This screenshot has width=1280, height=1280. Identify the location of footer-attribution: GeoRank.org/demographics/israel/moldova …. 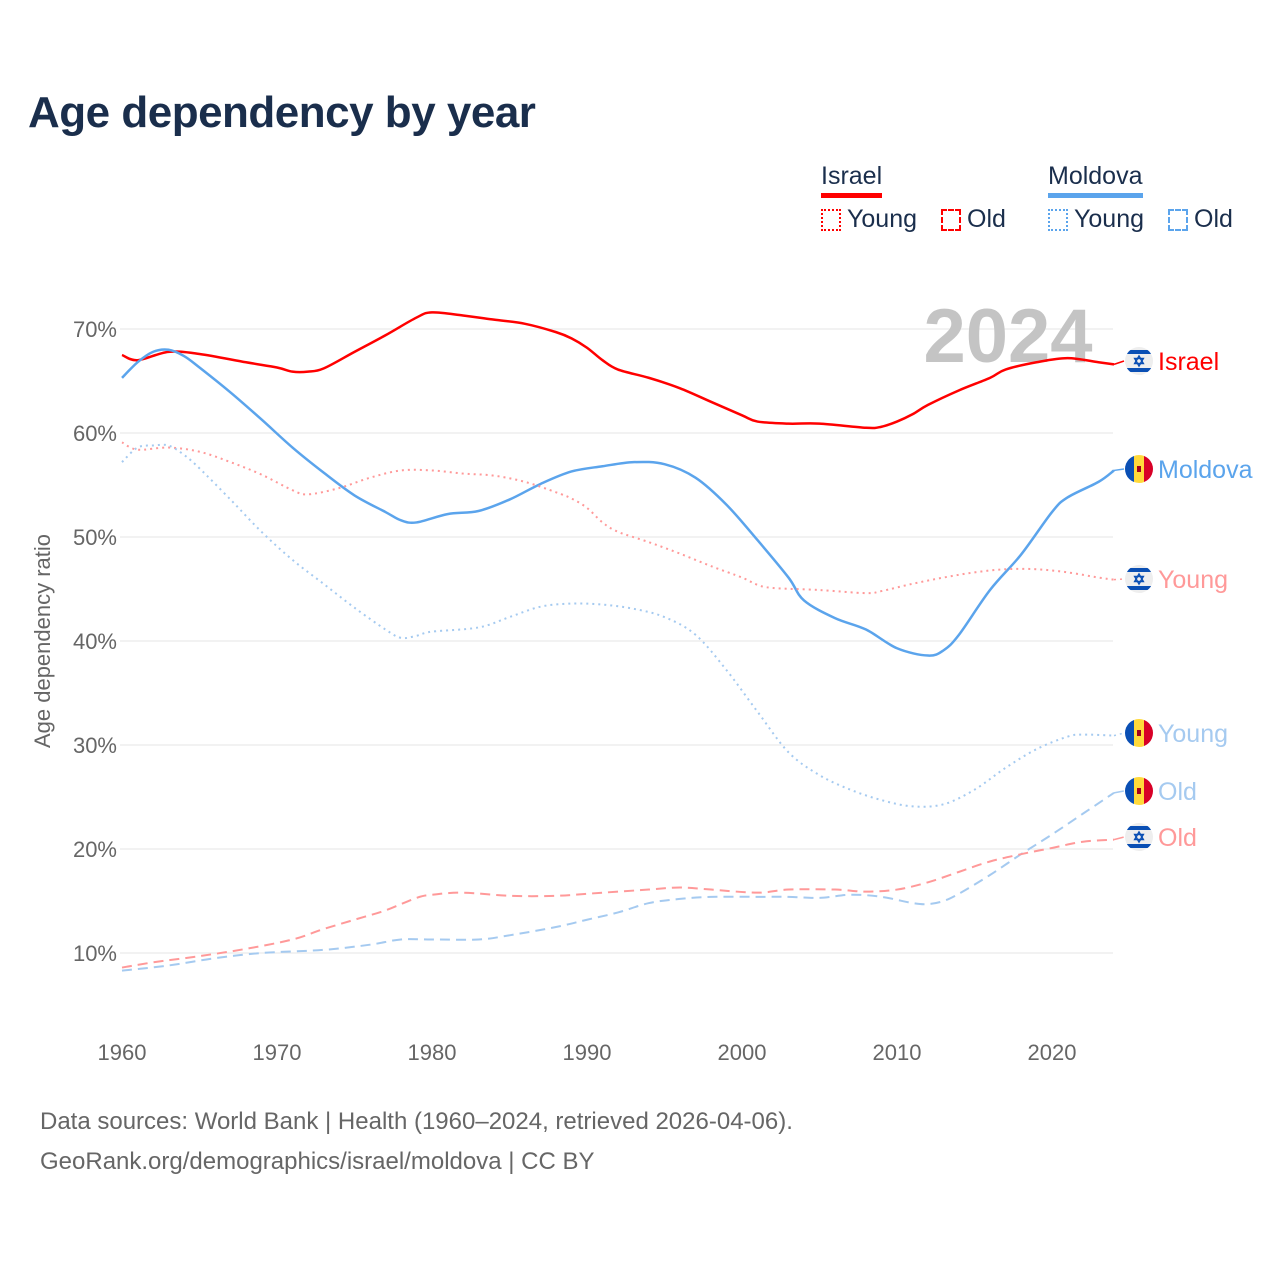
(317, 1161).